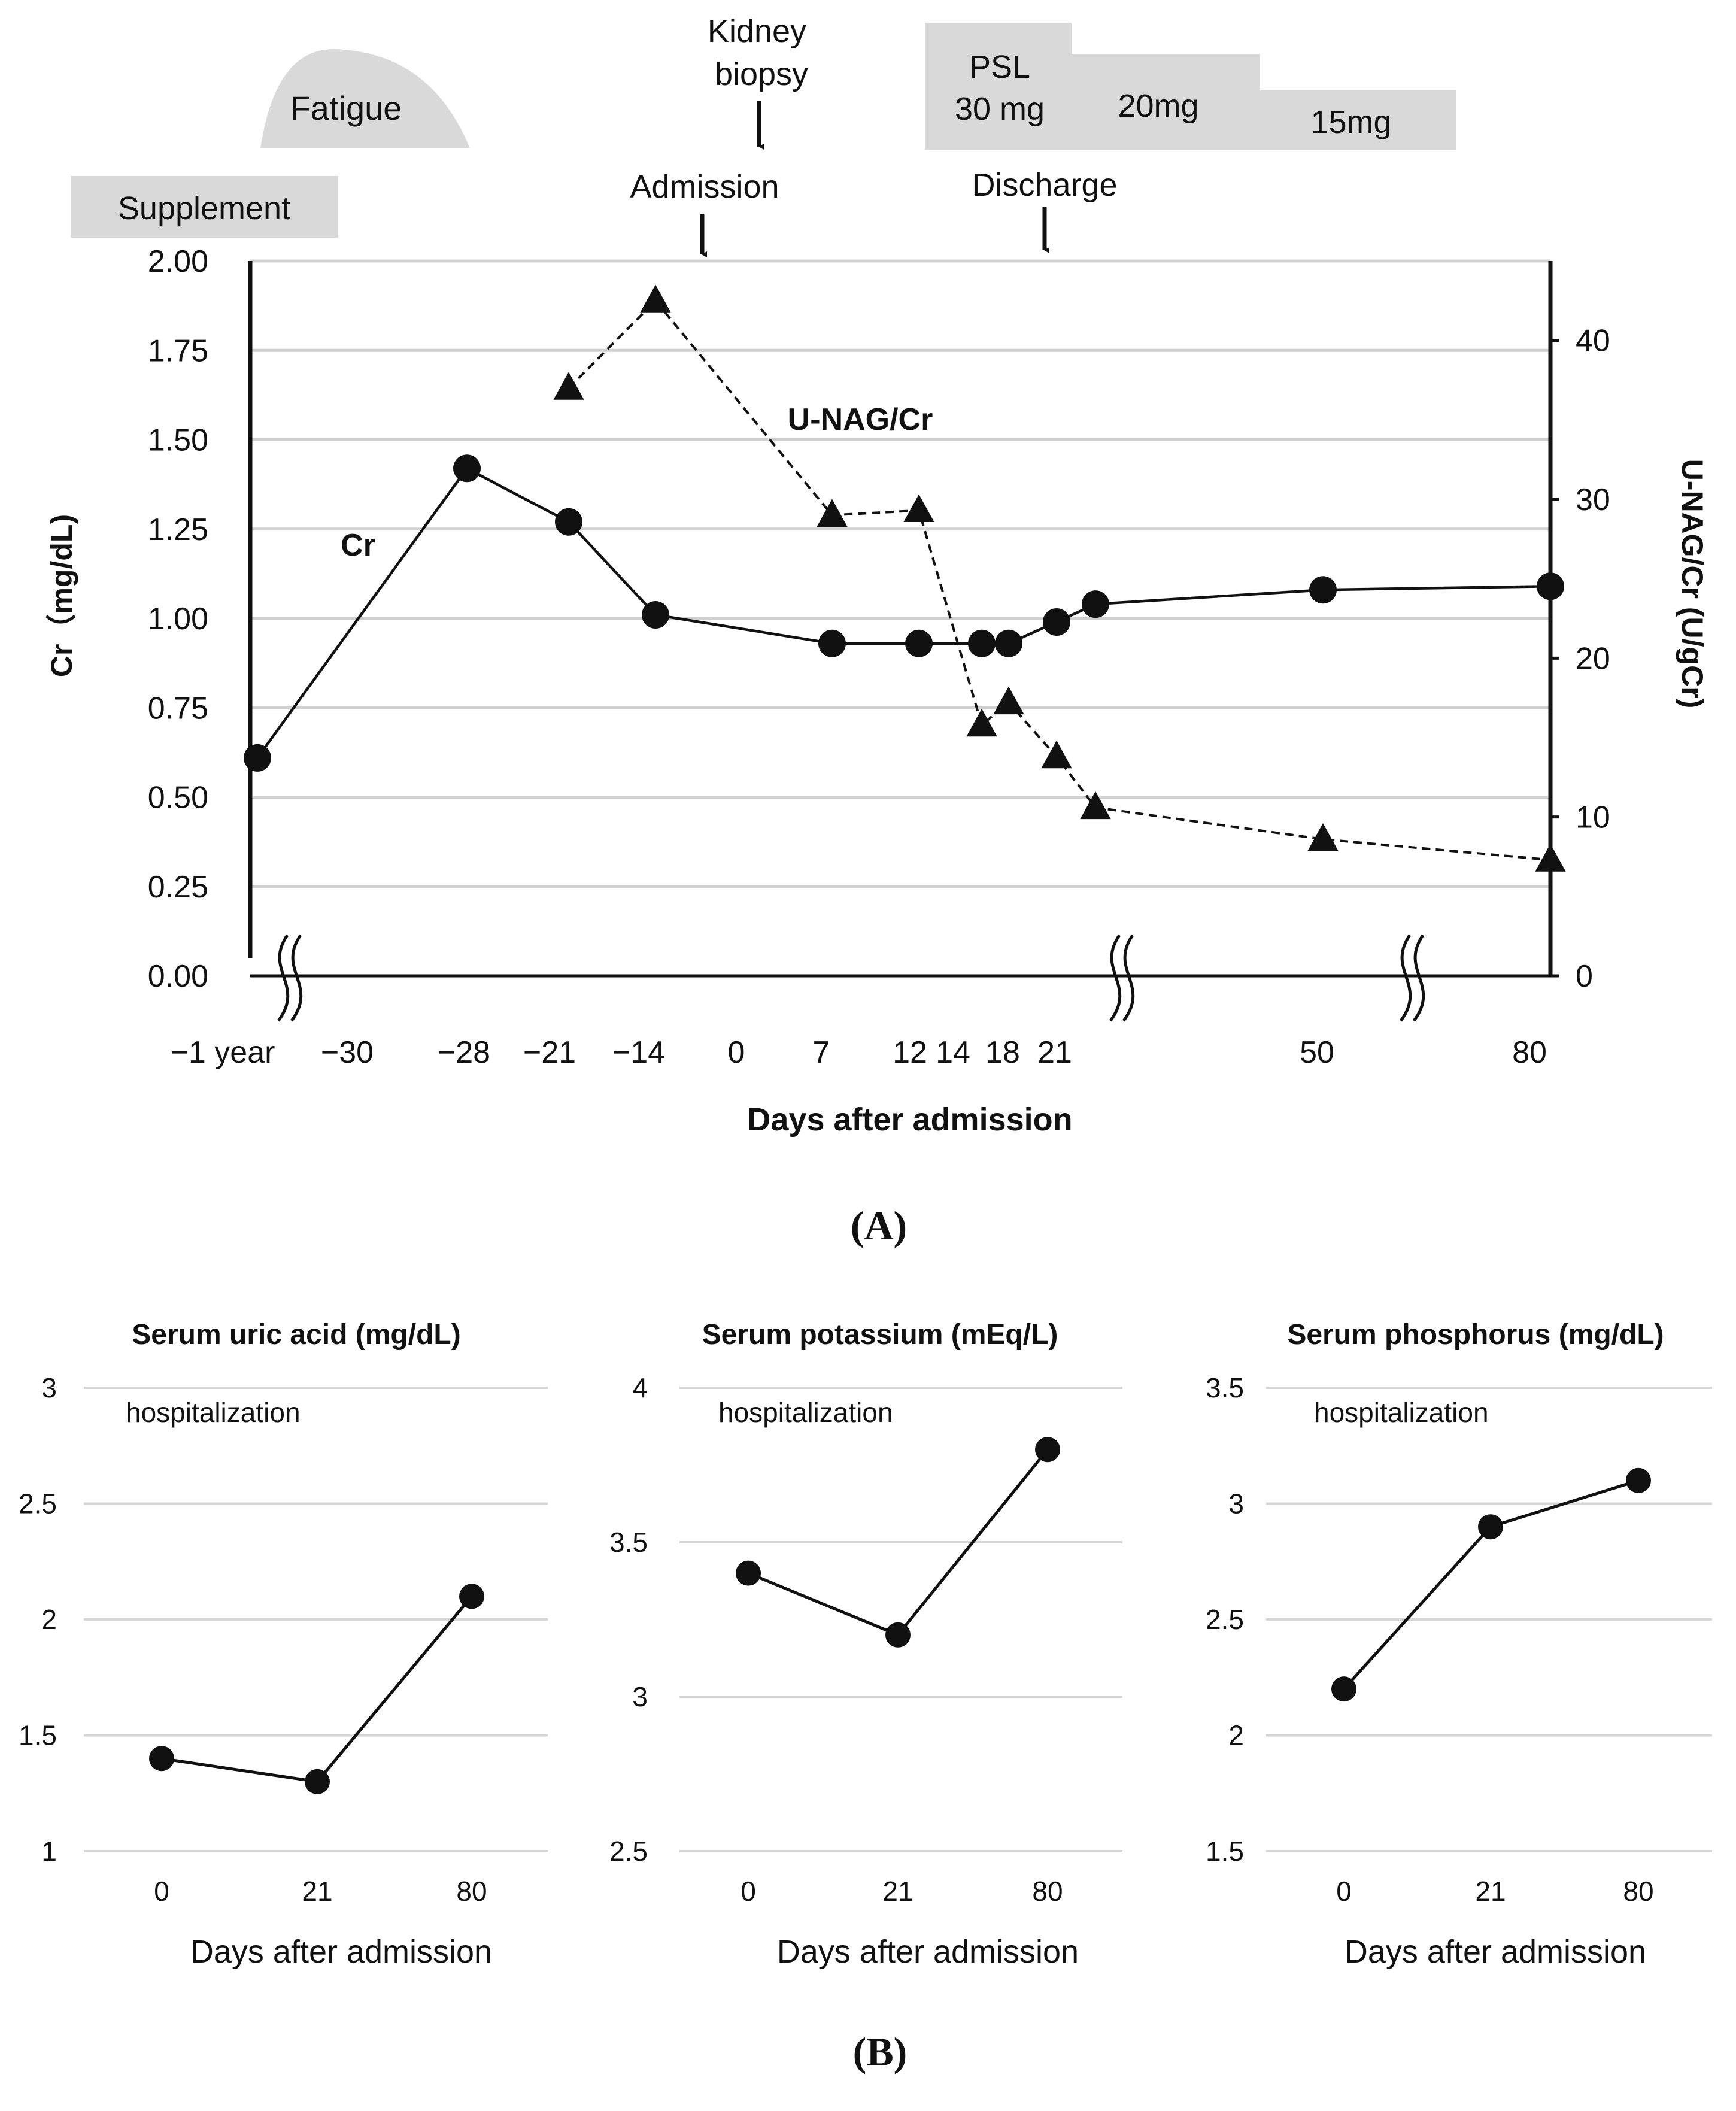 This screenshot has width=1736, height=2111. Describe the element at coordinates (178, 440) in the screenshot. I see `y-left-tick-label: 1.50` at that location.